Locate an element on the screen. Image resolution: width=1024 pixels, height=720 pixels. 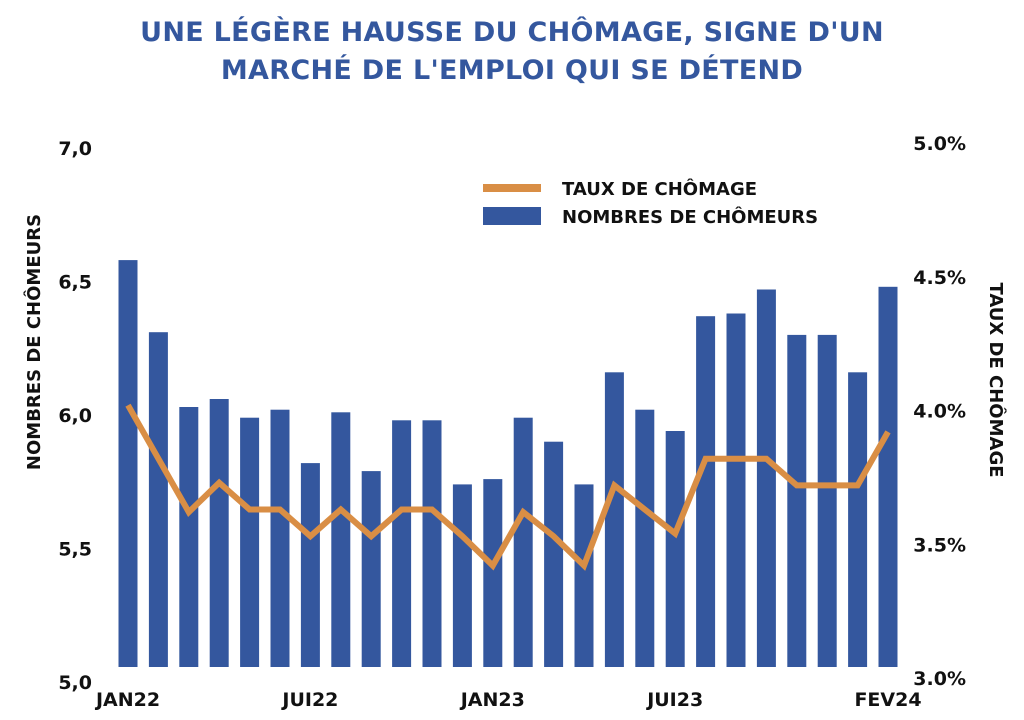
bar-dec22 is located at coordinates (462, 575).